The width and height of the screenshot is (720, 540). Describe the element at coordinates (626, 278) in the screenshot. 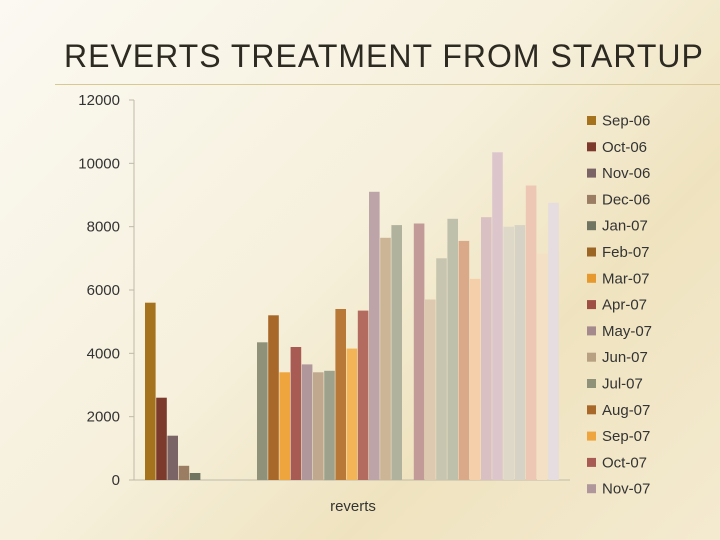

I see `legend-label: Mar-07` at that location.